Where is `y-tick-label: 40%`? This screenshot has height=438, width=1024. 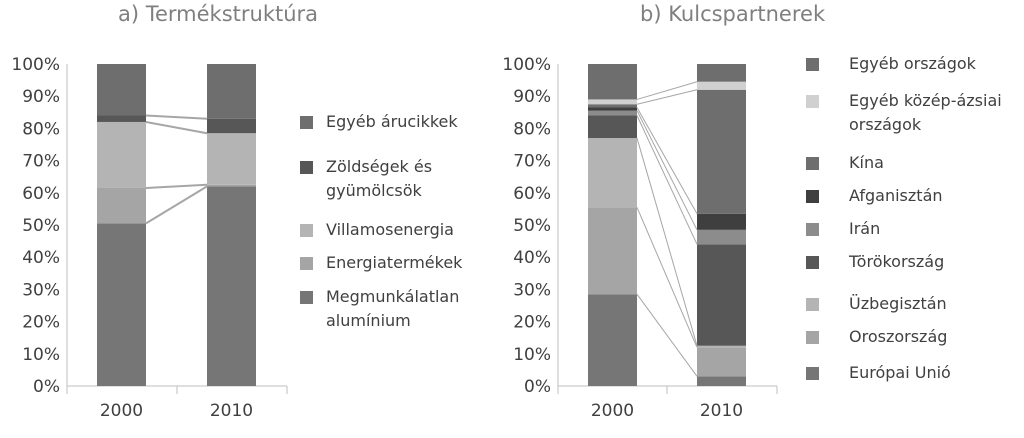 y-tick-label: 40% is located at coordinates (41, 258).